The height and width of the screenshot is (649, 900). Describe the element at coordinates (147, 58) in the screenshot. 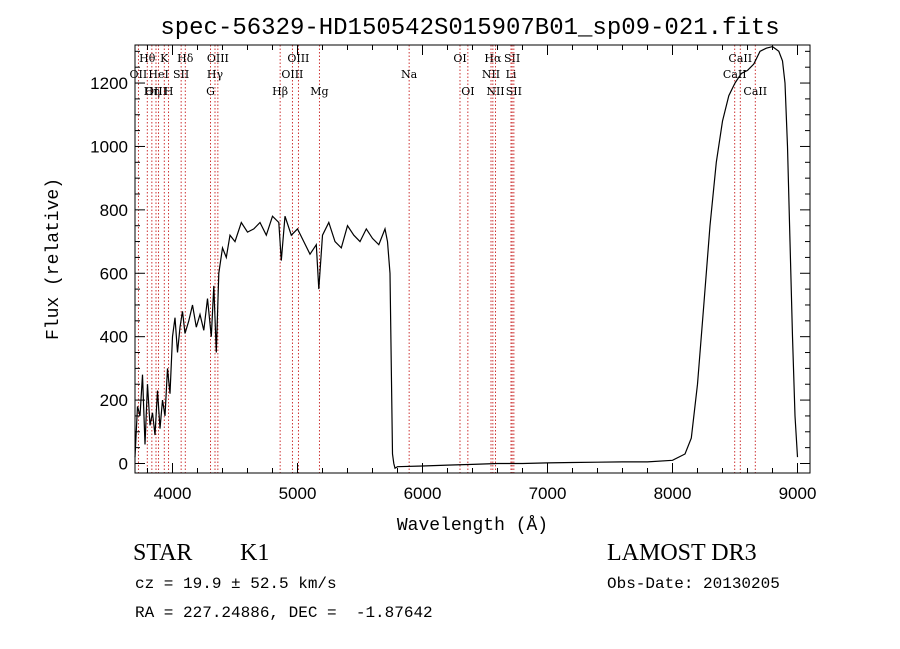

I see `spectral-line-label: Hθ` at that location.